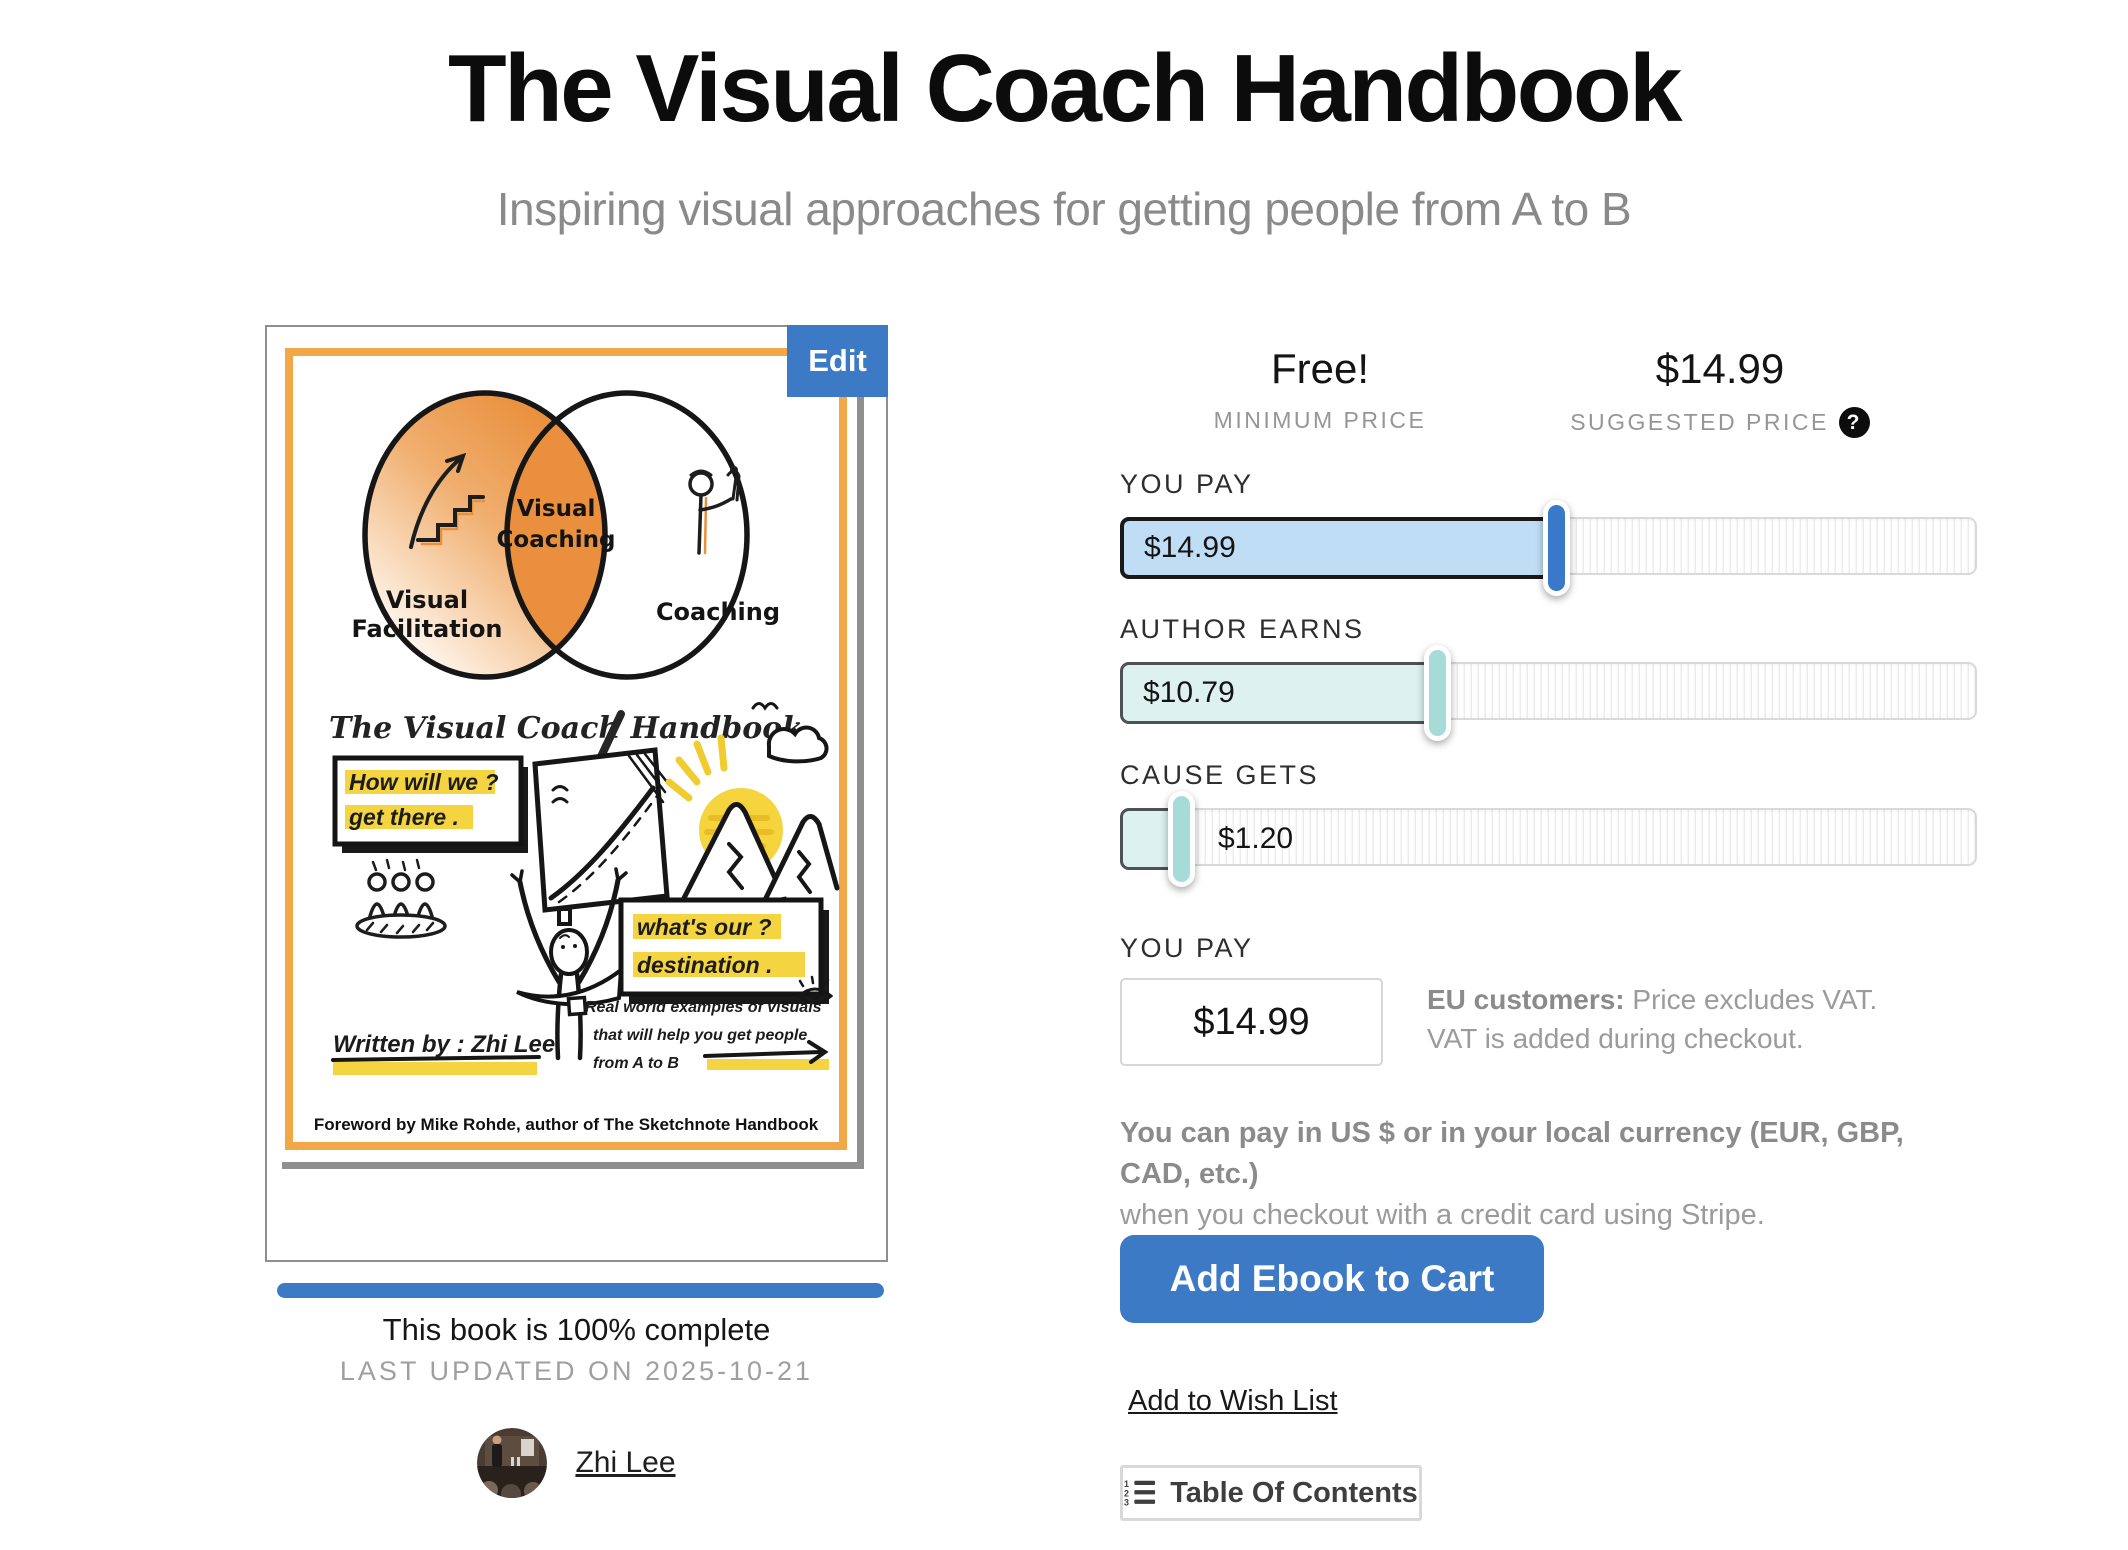 The width and height of the screenshot is (2128, 1550). I want to click on sign-destination: what's our ? destination ., so click(672, 952).